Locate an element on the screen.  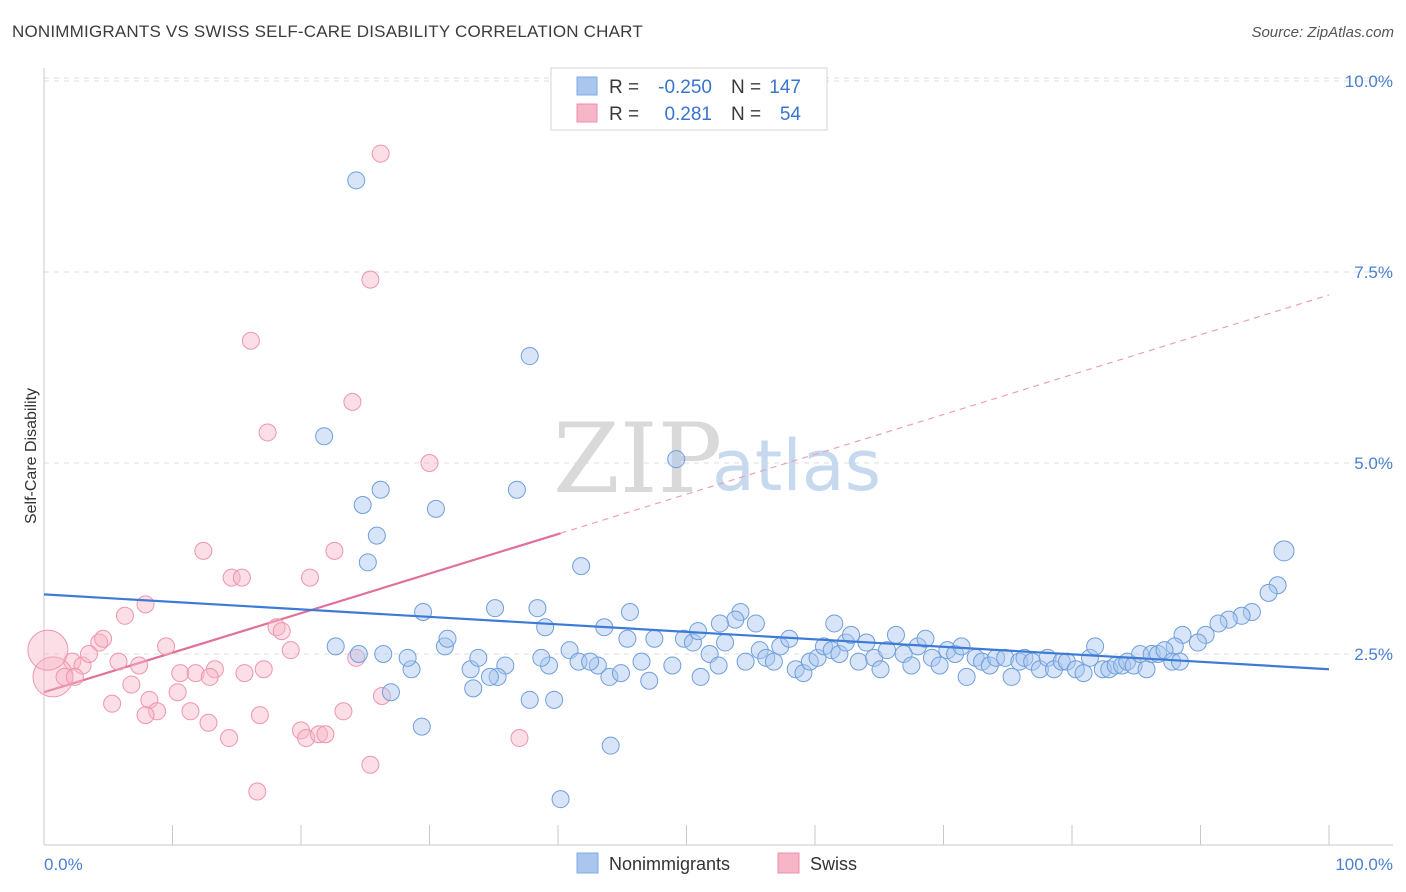
bottom-legend: Nonimmigrants Swiss is located at coordinates (716, 863).